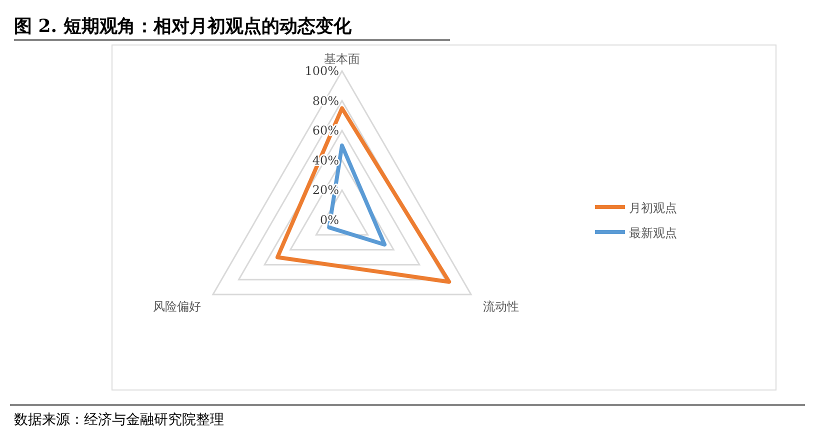 Image resolution: width=824 pixels, height=446 pixels. What do you see at coordinates (501, 307) in the screenshot?
I see `spoke-label: 流动性` at bounding box center [501, 307].